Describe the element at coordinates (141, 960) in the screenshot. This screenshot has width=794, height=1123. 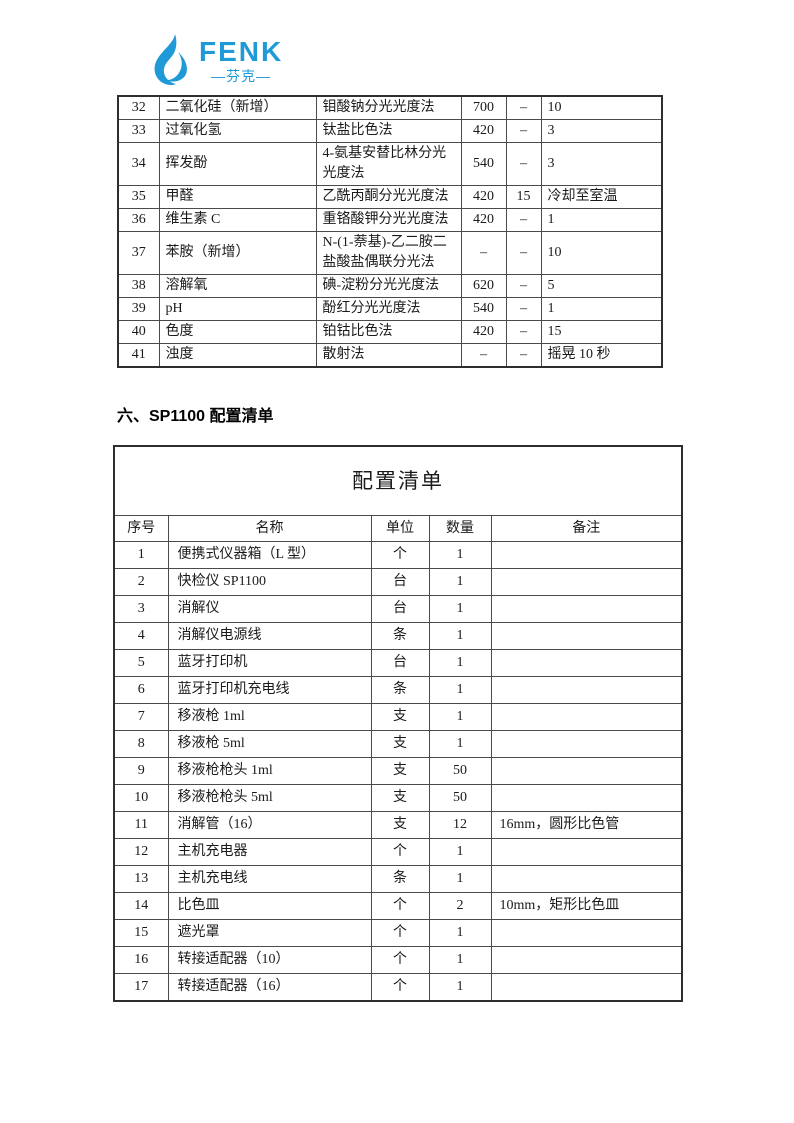
I see `table-cell: 16` at that location.